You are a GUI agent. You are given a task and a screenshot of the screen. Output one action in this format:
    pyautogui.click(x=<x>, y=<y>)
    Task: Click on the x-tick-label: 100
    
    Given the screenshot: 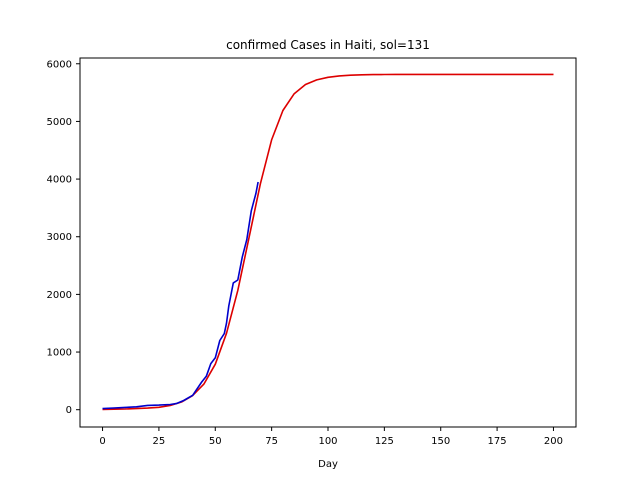 What is the action you would take?
    pyautogui.click(x=327, y=441)
    